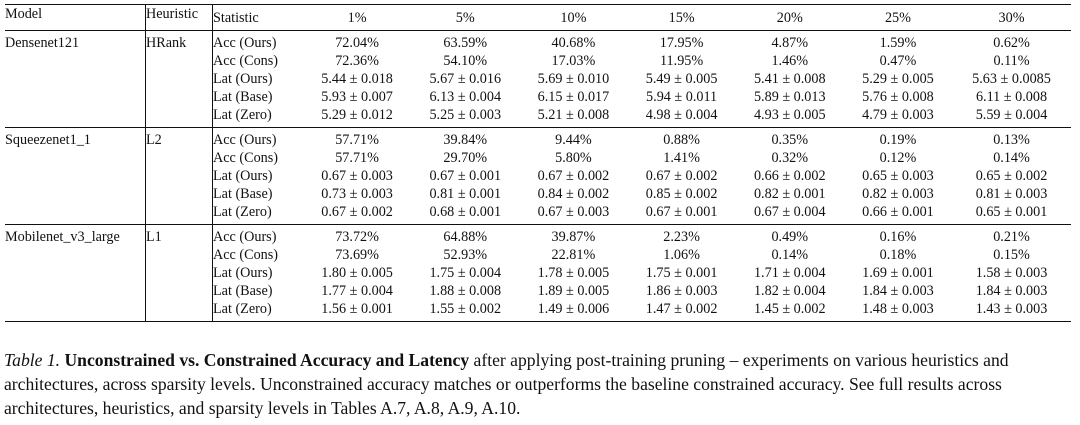 The image size is (1080, 425). I want to click on header-heuristic: Heuristic, so click(179, 17).